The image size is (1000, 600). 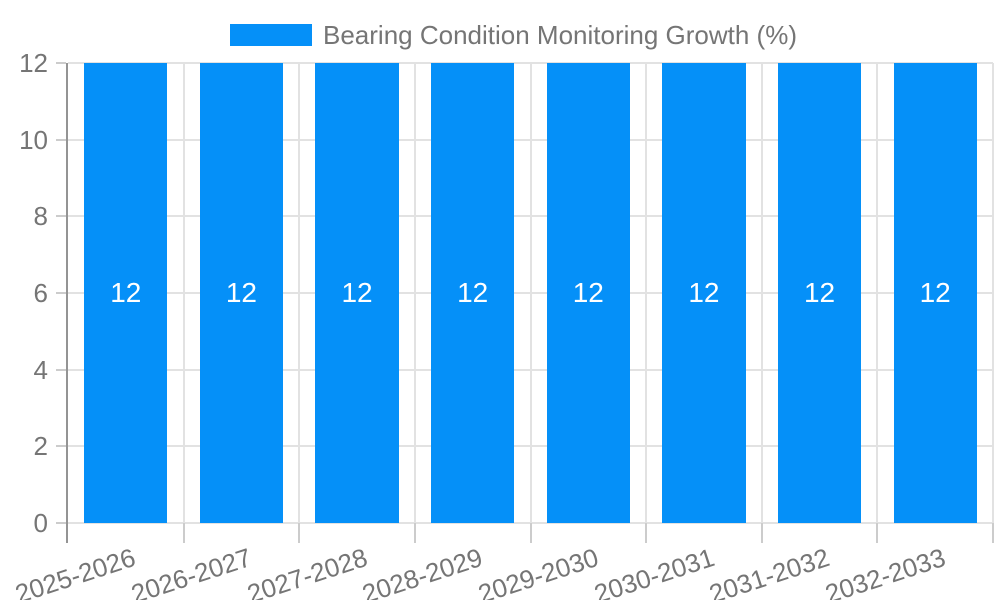 I want to click on y-tick-label: 6, so click(x=40, y=293).